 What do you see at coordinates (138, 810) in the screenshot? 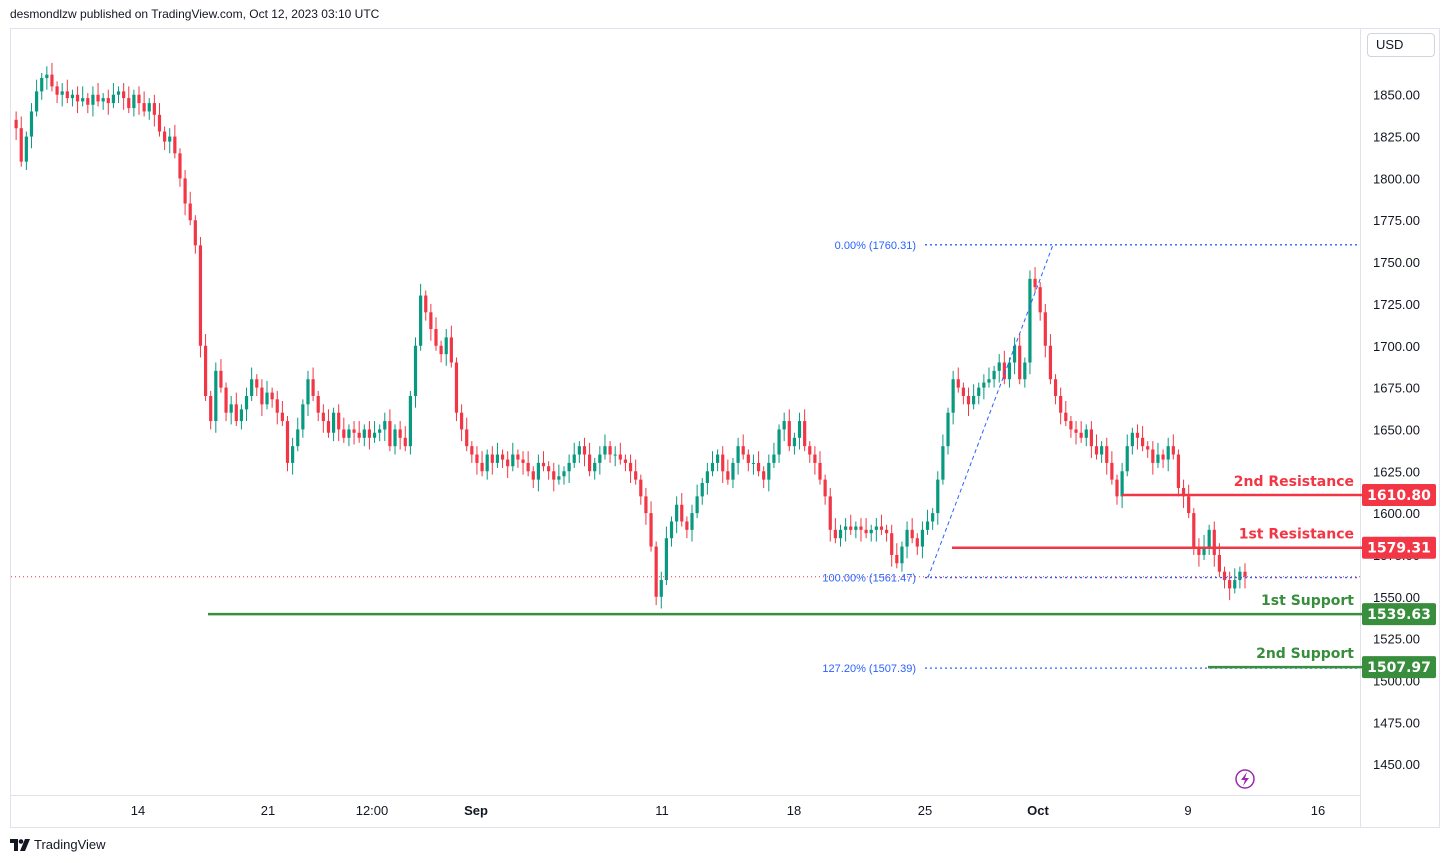
I see `time-tick-label: 14` at bounding box center [138, 810].